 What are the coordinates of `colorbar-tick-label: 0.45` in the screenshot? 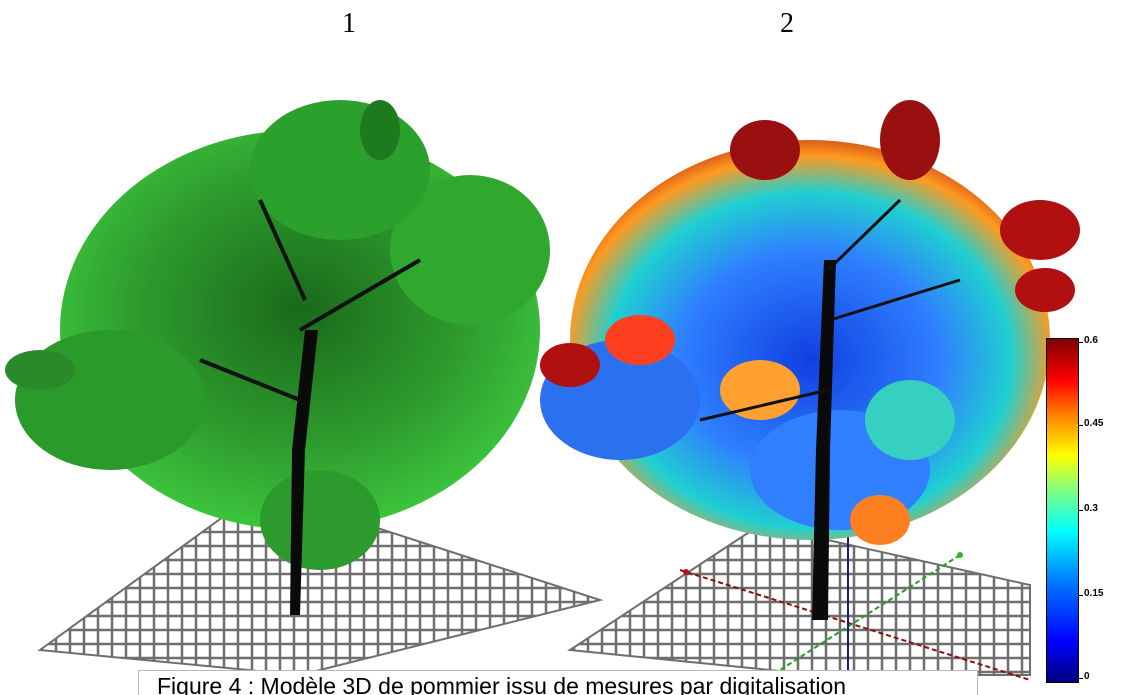 It's located at (1094, 423).